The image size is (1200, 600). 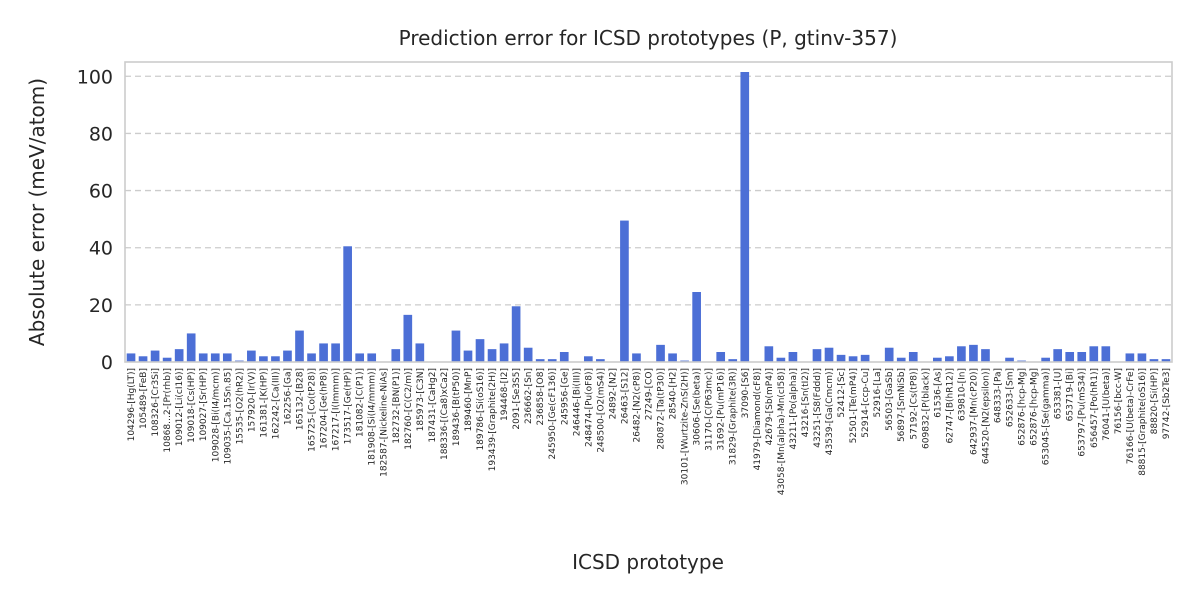 What do you see at coordinates (517, 399) in the screenshot?
I see `x-tick-label: 2091-[Se3S5]` at bounding box center [517, 399].